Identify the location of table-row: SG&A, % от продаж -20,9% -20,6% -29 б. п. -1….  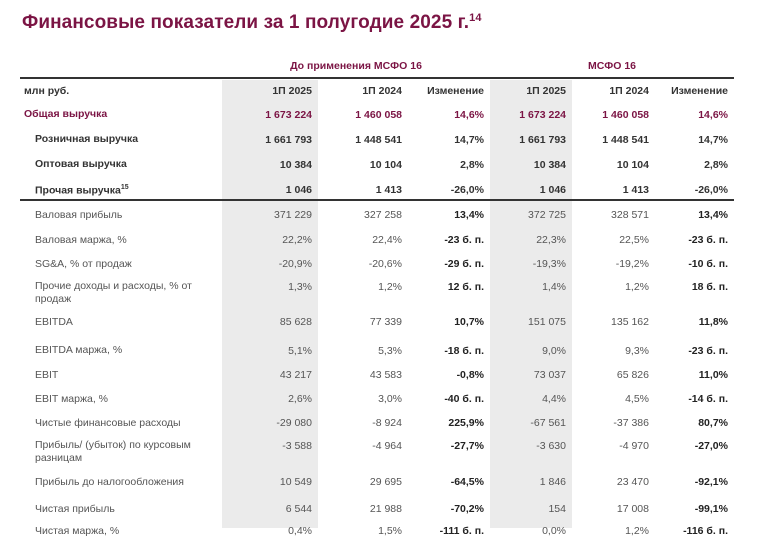
(377, 264).